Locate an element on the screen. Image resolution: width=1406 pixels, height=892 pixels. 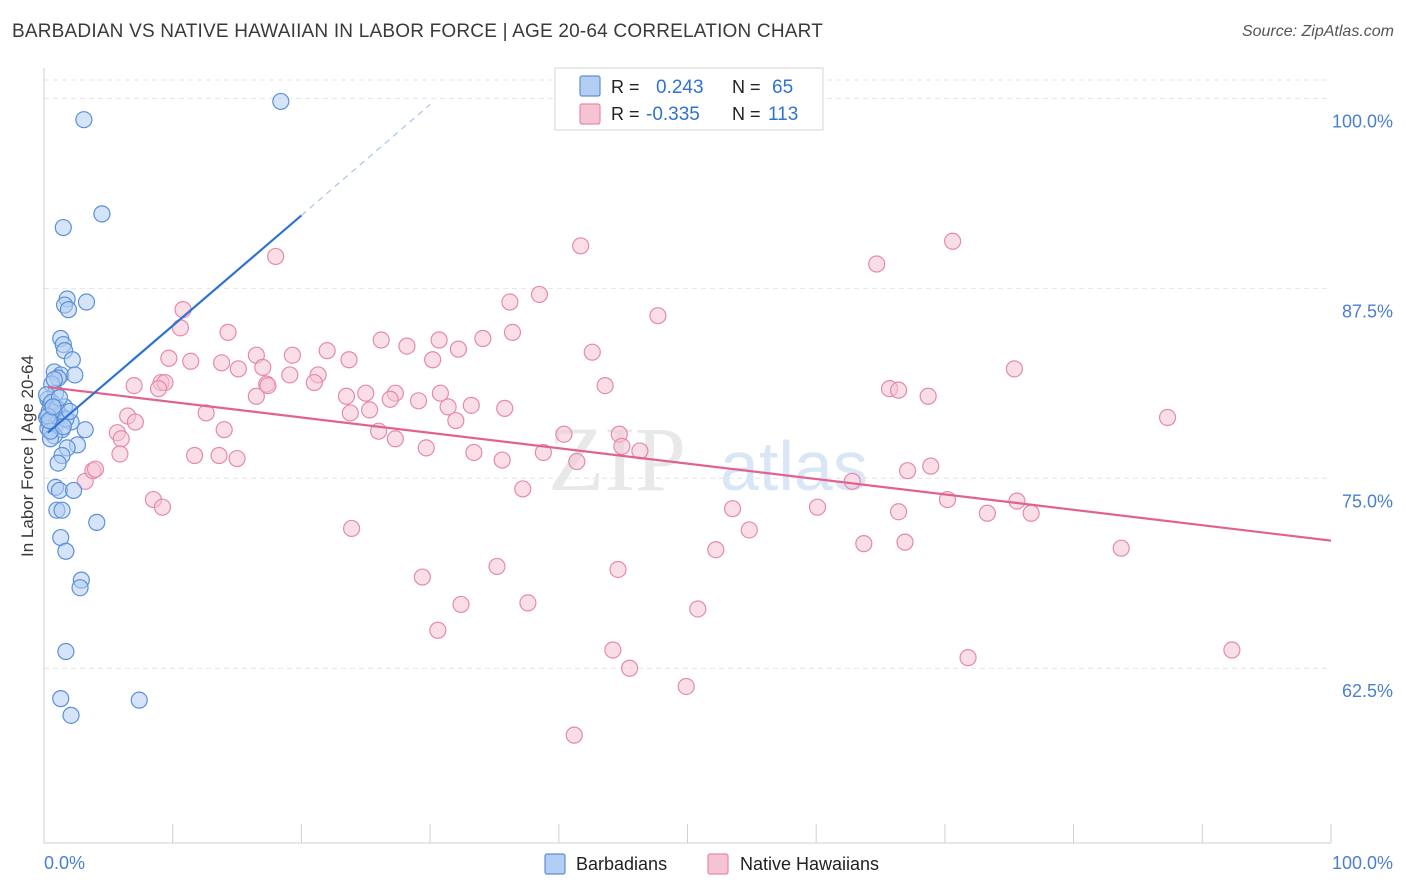
y-tick-label-100: 100.0% is located at coordinates (1362, 121).